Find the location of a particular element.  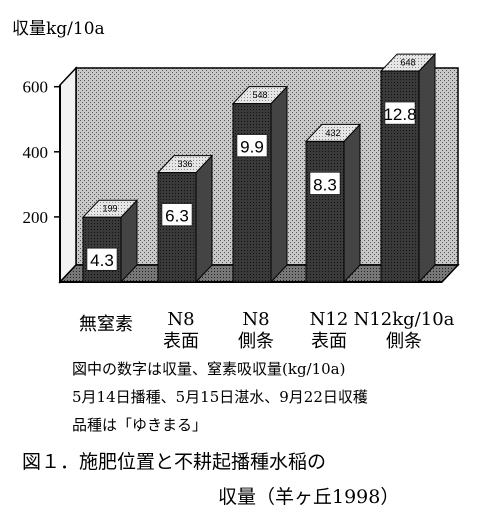

bar-group-1: 336 6.3 is located at coordinates (185, 219).